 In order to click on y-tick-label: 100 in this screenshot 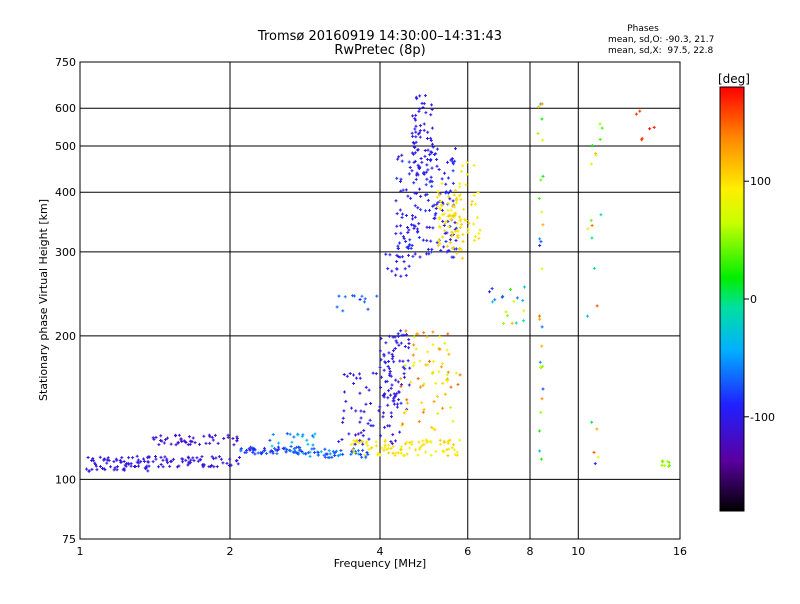, I will do `click(65, 479)`.